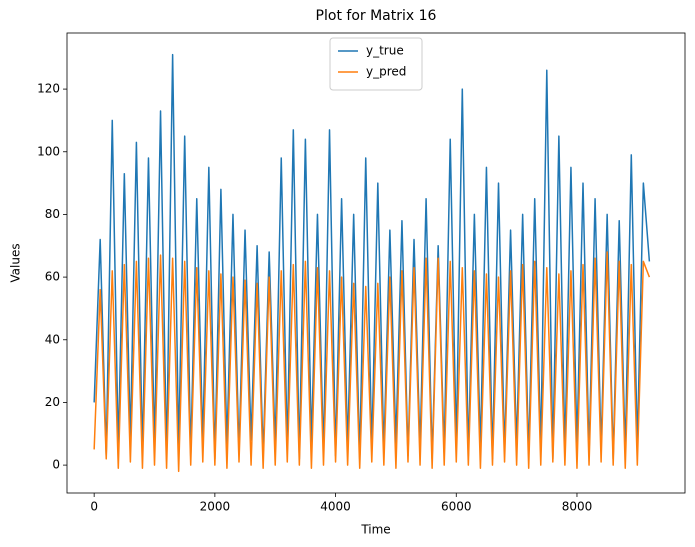  I want to click on legend-label: y_true, so click(385, 51).